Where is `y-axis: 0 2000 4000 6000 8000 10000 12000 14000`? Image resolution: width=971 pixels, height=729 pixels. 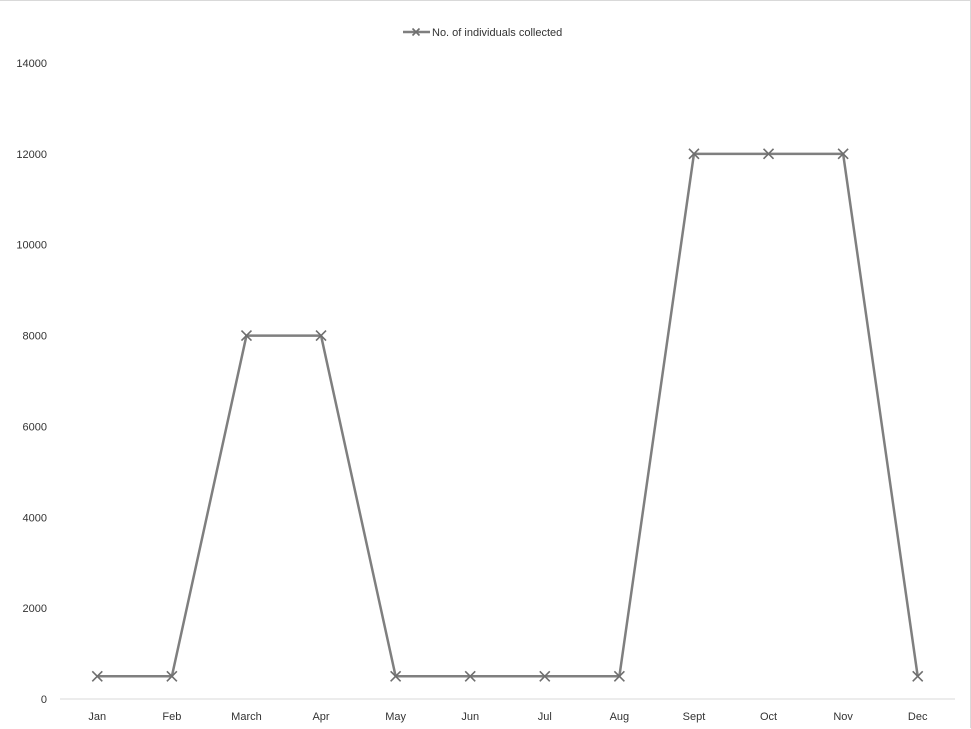 y-axis: 0 2000 4000 6000 8000 10000 12000 14000 is located at coordinates (31, 382).